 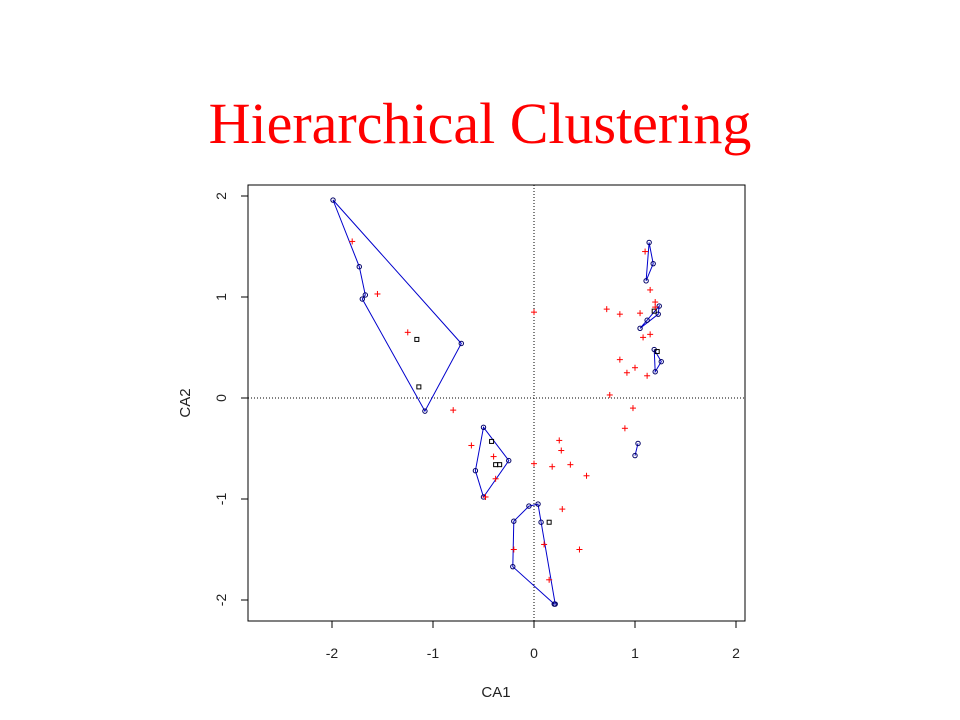 What do you see at coordinates (221, 499) in the screenshot?
I see `y-tick-label: -1` at bounding box center [221, 499].